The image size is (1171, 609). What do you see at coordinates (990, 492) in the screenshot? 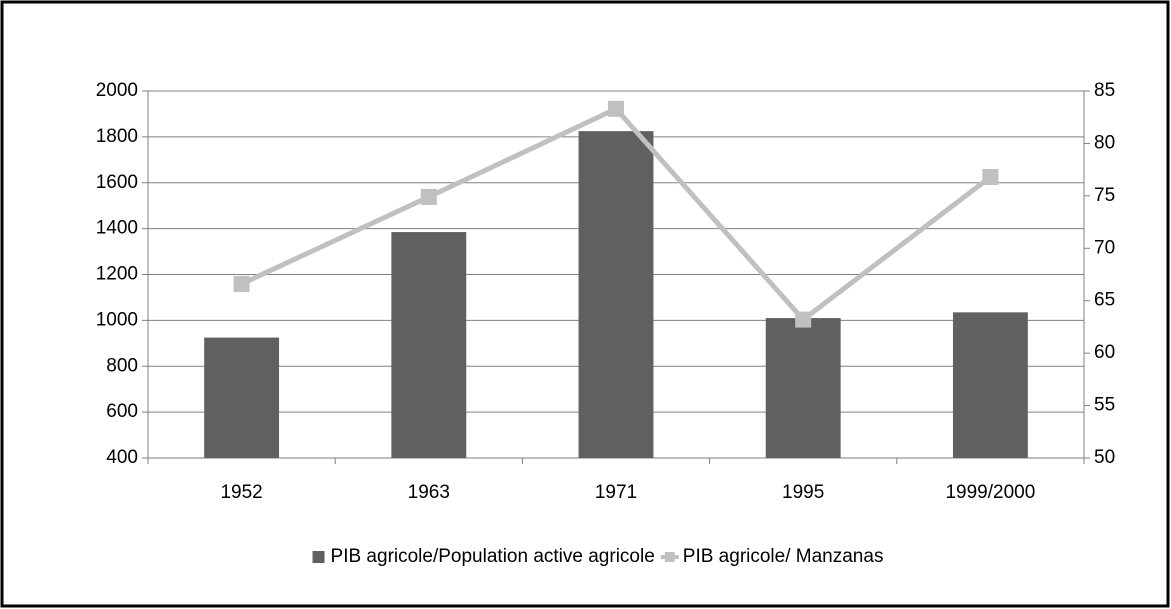
I see `x-tick-label: 1999/2000` at bounding box center [990, 492].